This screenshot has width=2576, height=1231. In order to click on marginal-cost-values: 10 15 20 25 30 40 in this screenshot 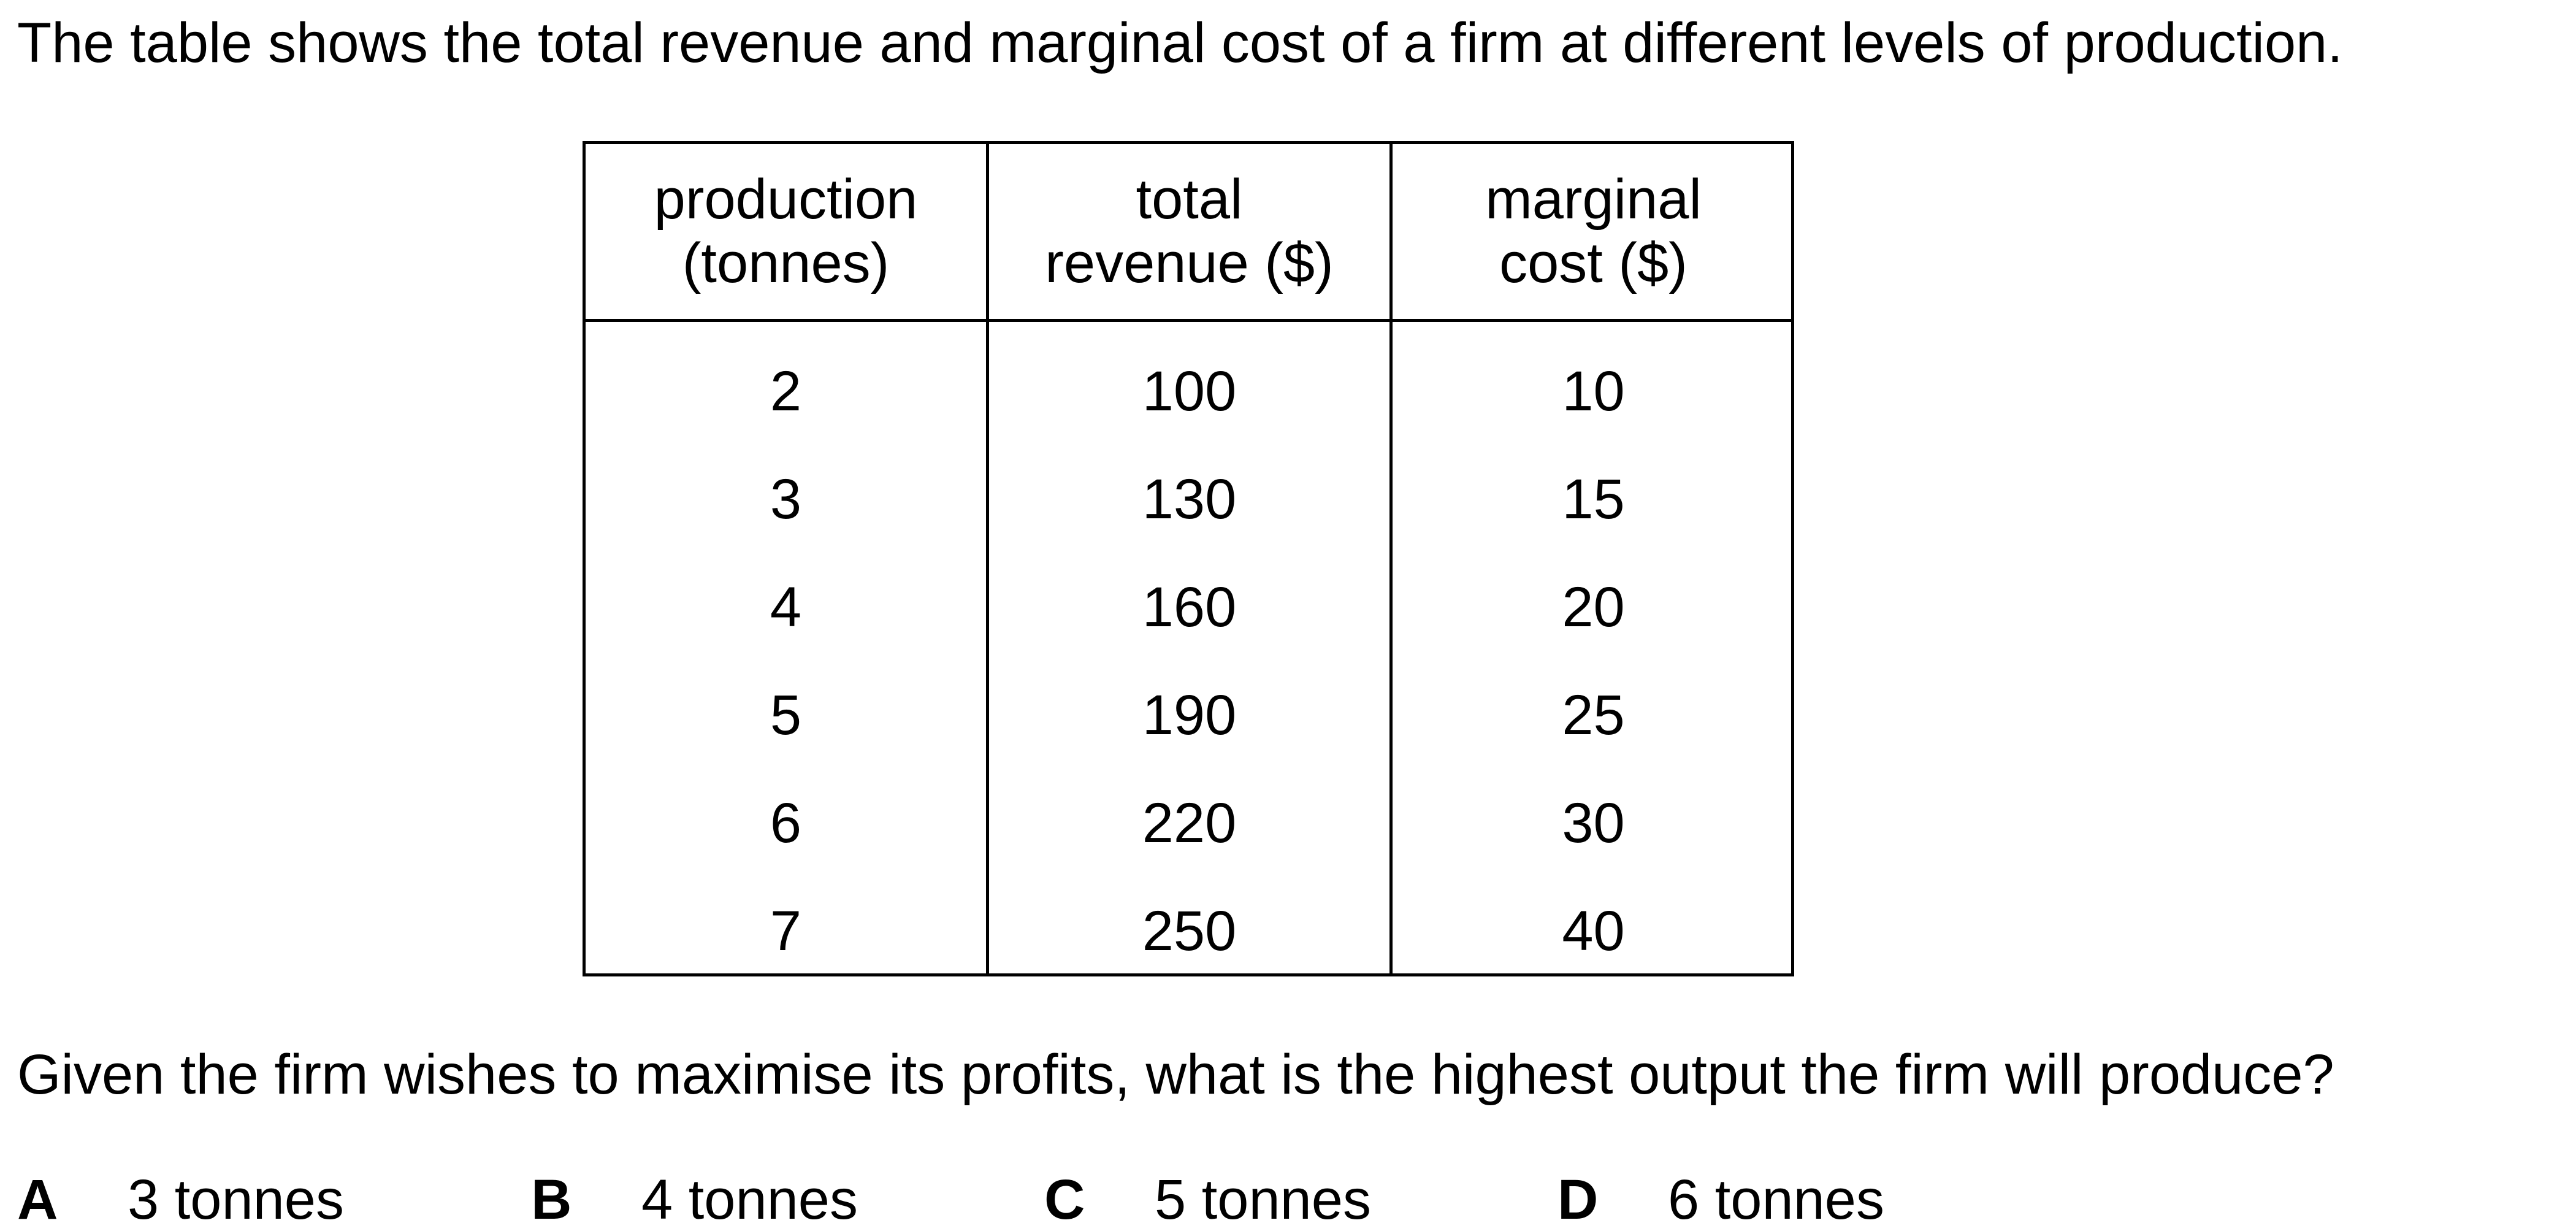, I will do `click(1593, 653)`.